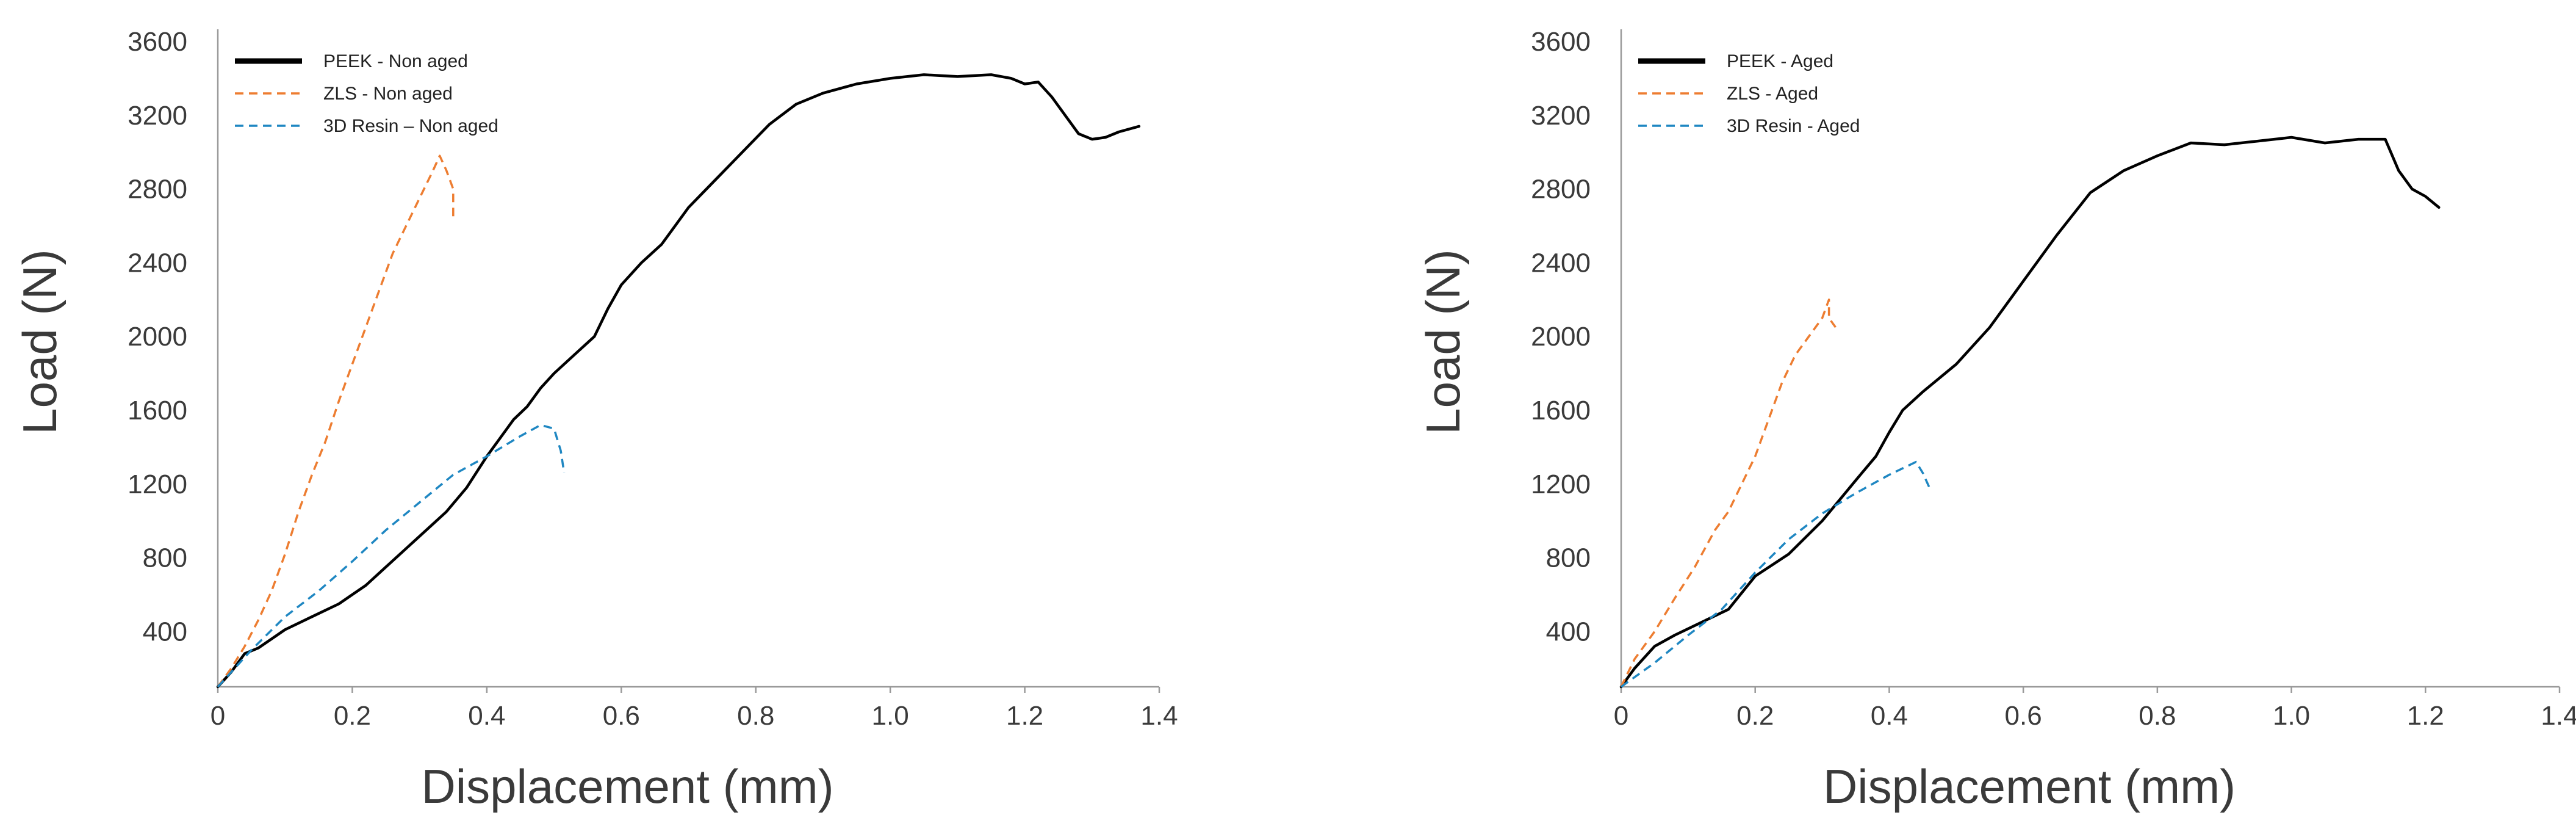 The height and width of the screenshot is (826, 2576). What do you see at coordinates (410, 126) in the screenshot?
I see `legend-label: 3D Resin – Non aged` at bounding box center [410, 126].